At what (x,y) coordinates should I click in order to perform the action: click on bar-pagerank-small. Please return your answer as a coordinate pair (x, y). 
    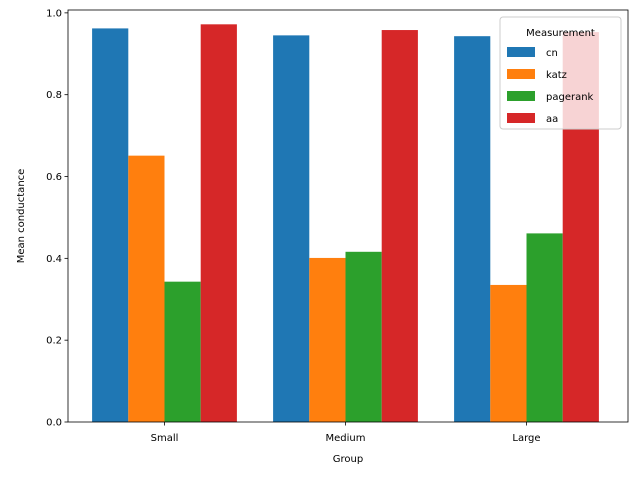
    Looking at the image, I should click on (182, 351).